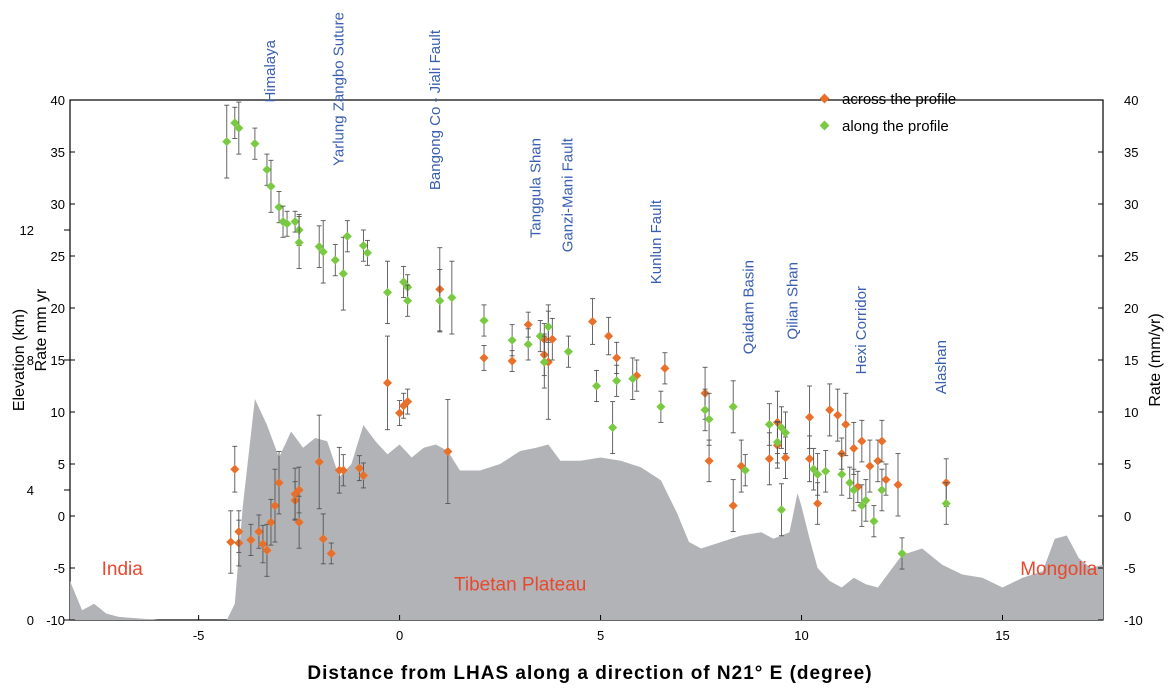 Image resolution: width=1170 pixels, height=691 pixels. Describe the element at coordinates (535, 188) in the screenshot. I see `feature-label: Tanggula Shan` at that location.